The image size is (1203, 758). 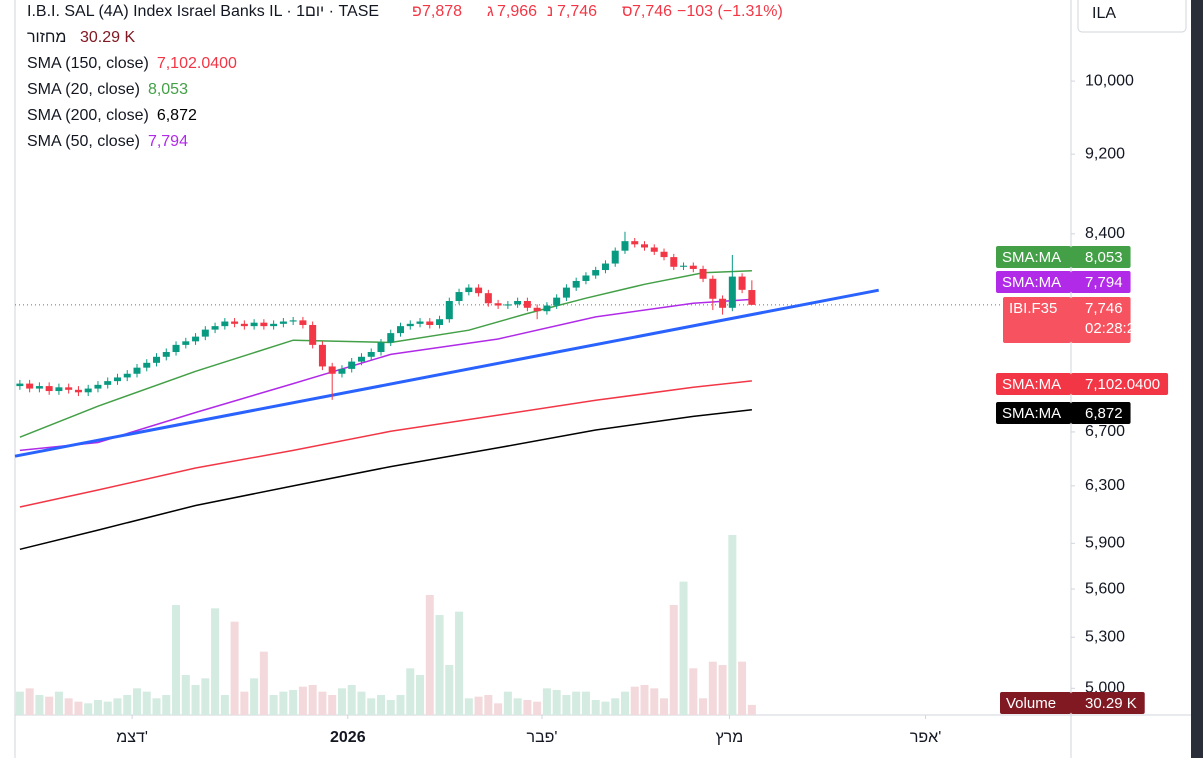 I want to click on tag-value: 6,872, so click(x=1104, y=413).